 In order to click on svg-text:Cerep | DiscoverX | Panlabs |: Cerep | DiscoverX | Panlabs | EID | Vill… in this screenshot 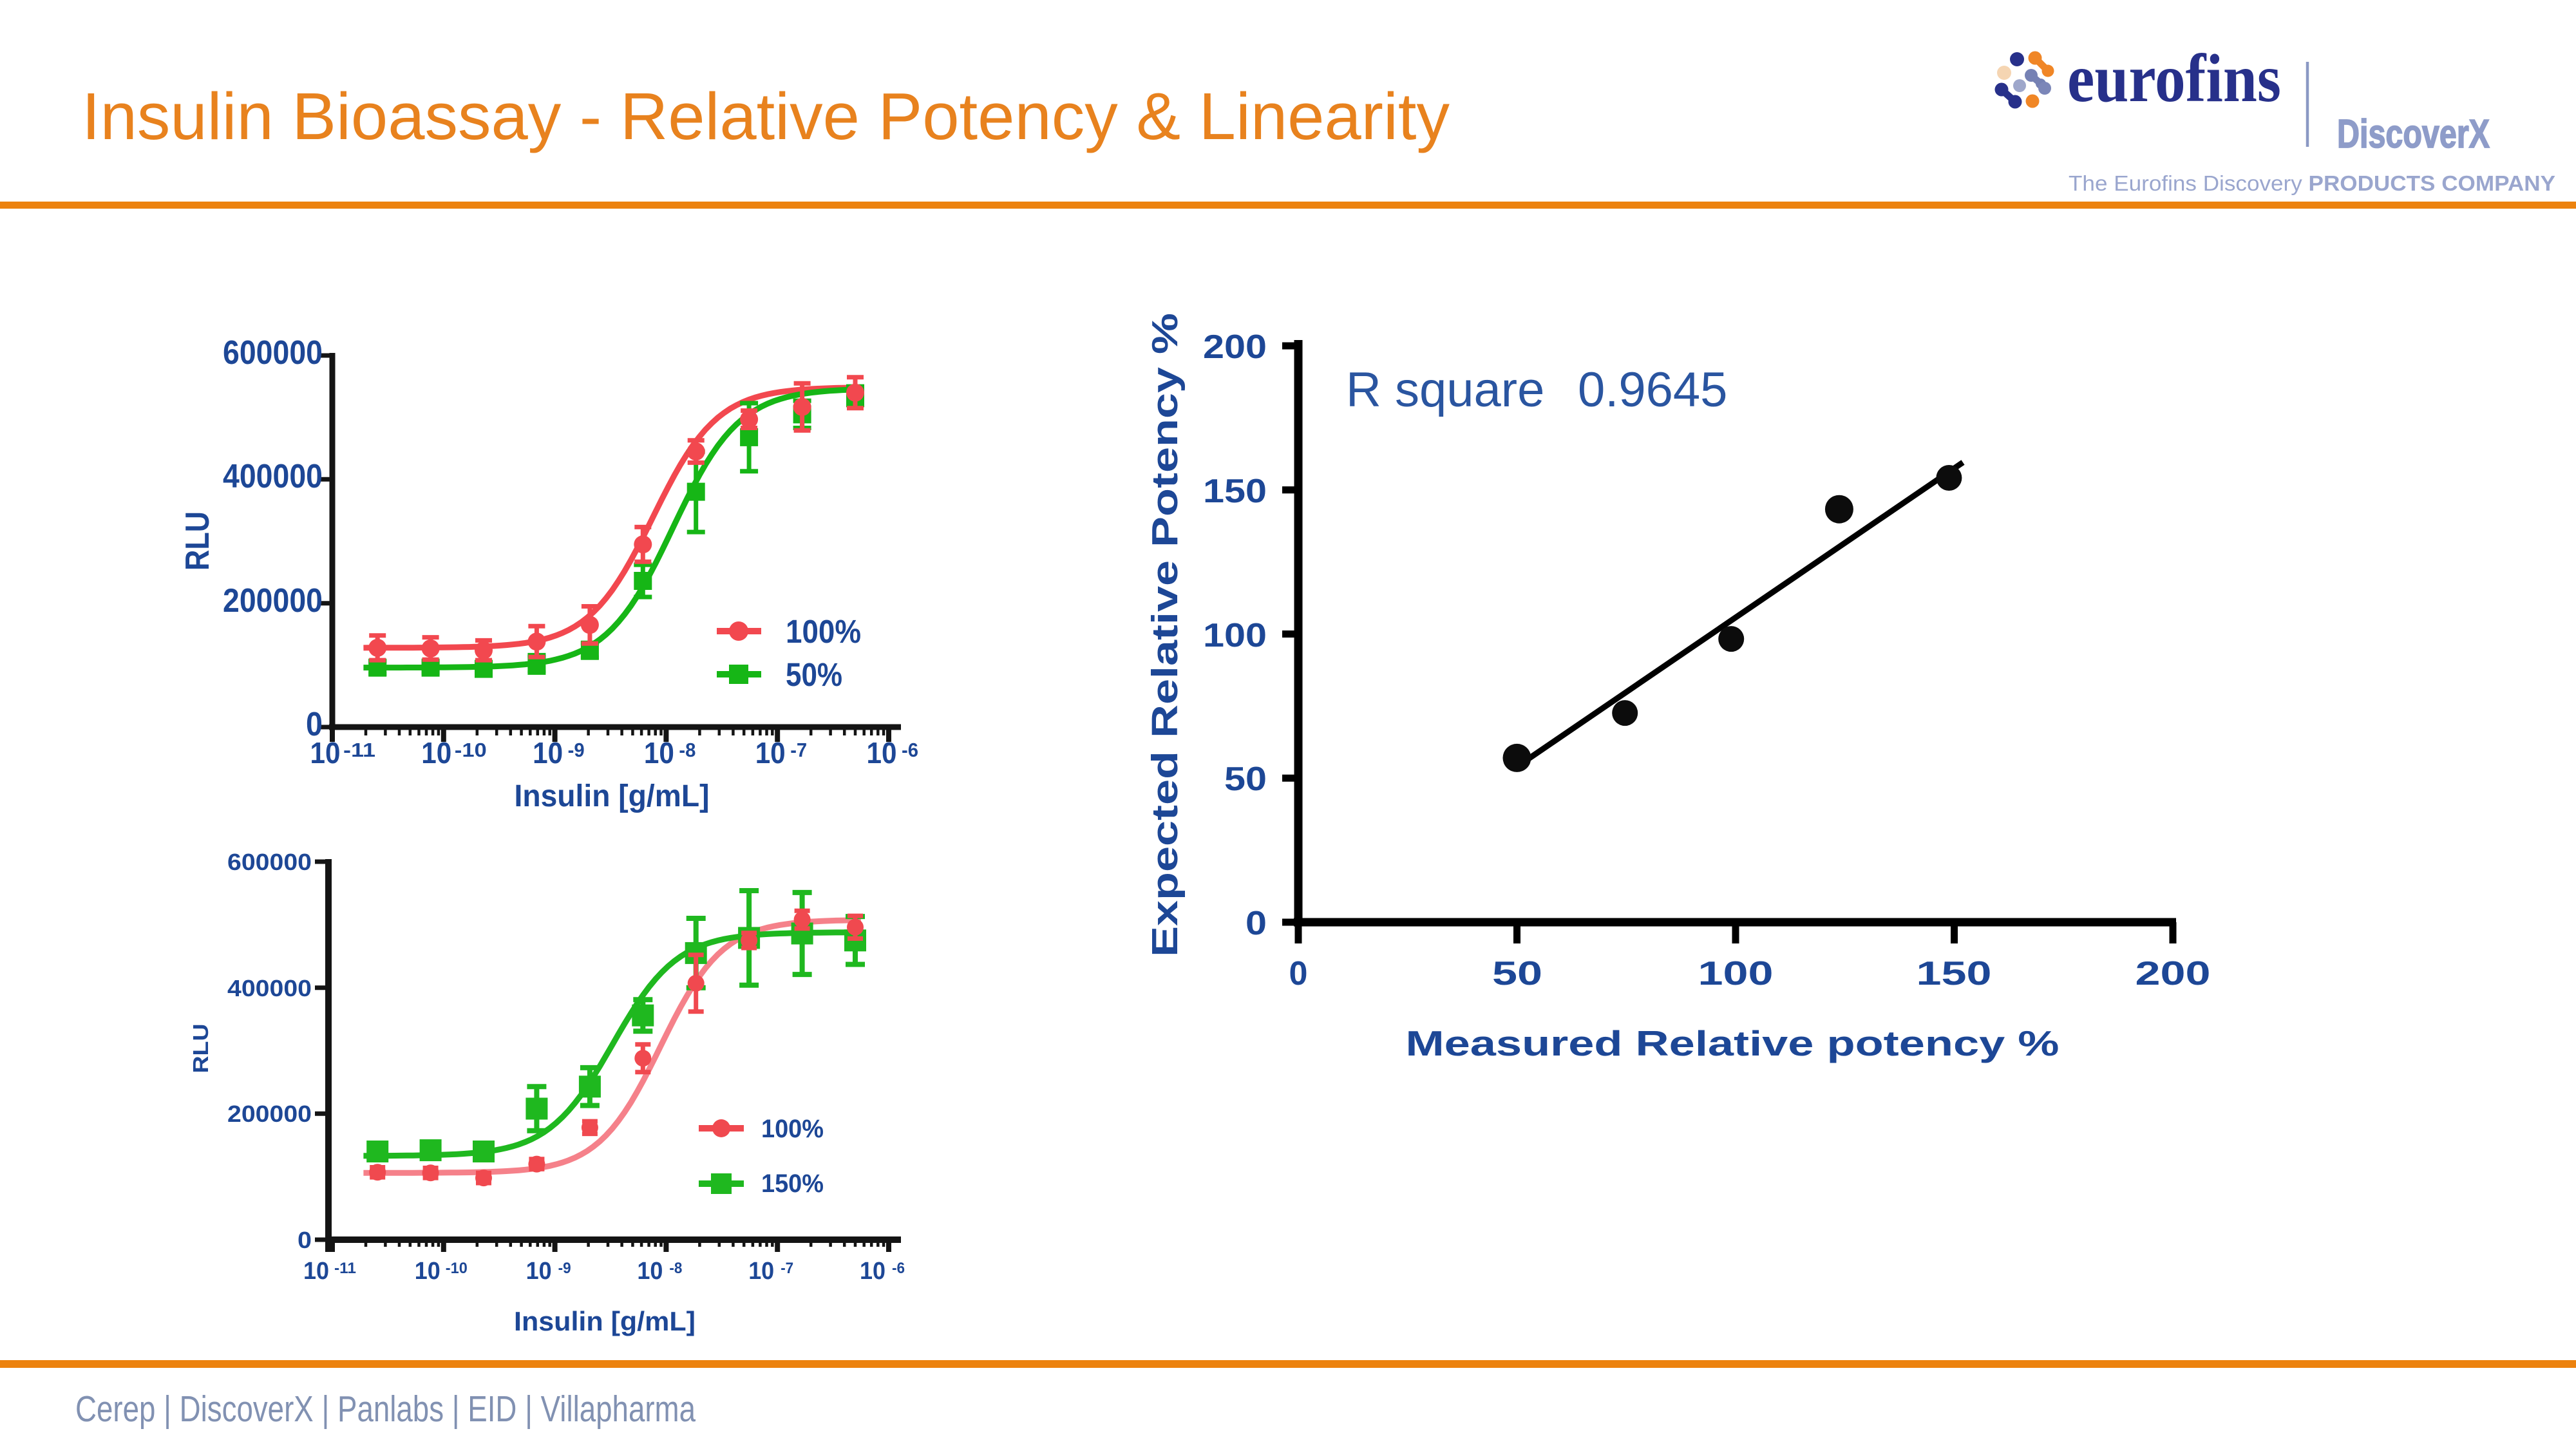, I will do `click(385, 1409)`.